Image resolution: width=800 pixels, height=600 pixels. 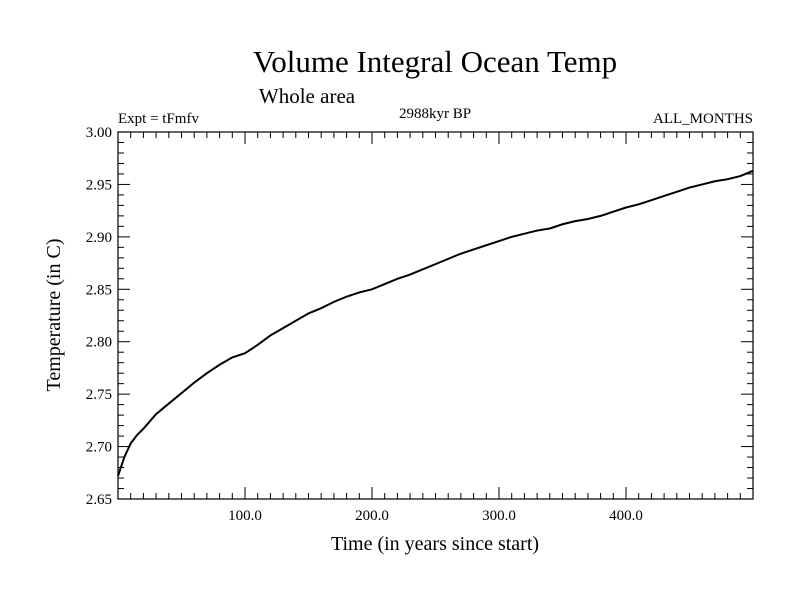 What do you see at coordinates (99, 448) in the screenshot?
I see `y-tick-label: 2.70` at bounding box center [99, 448].